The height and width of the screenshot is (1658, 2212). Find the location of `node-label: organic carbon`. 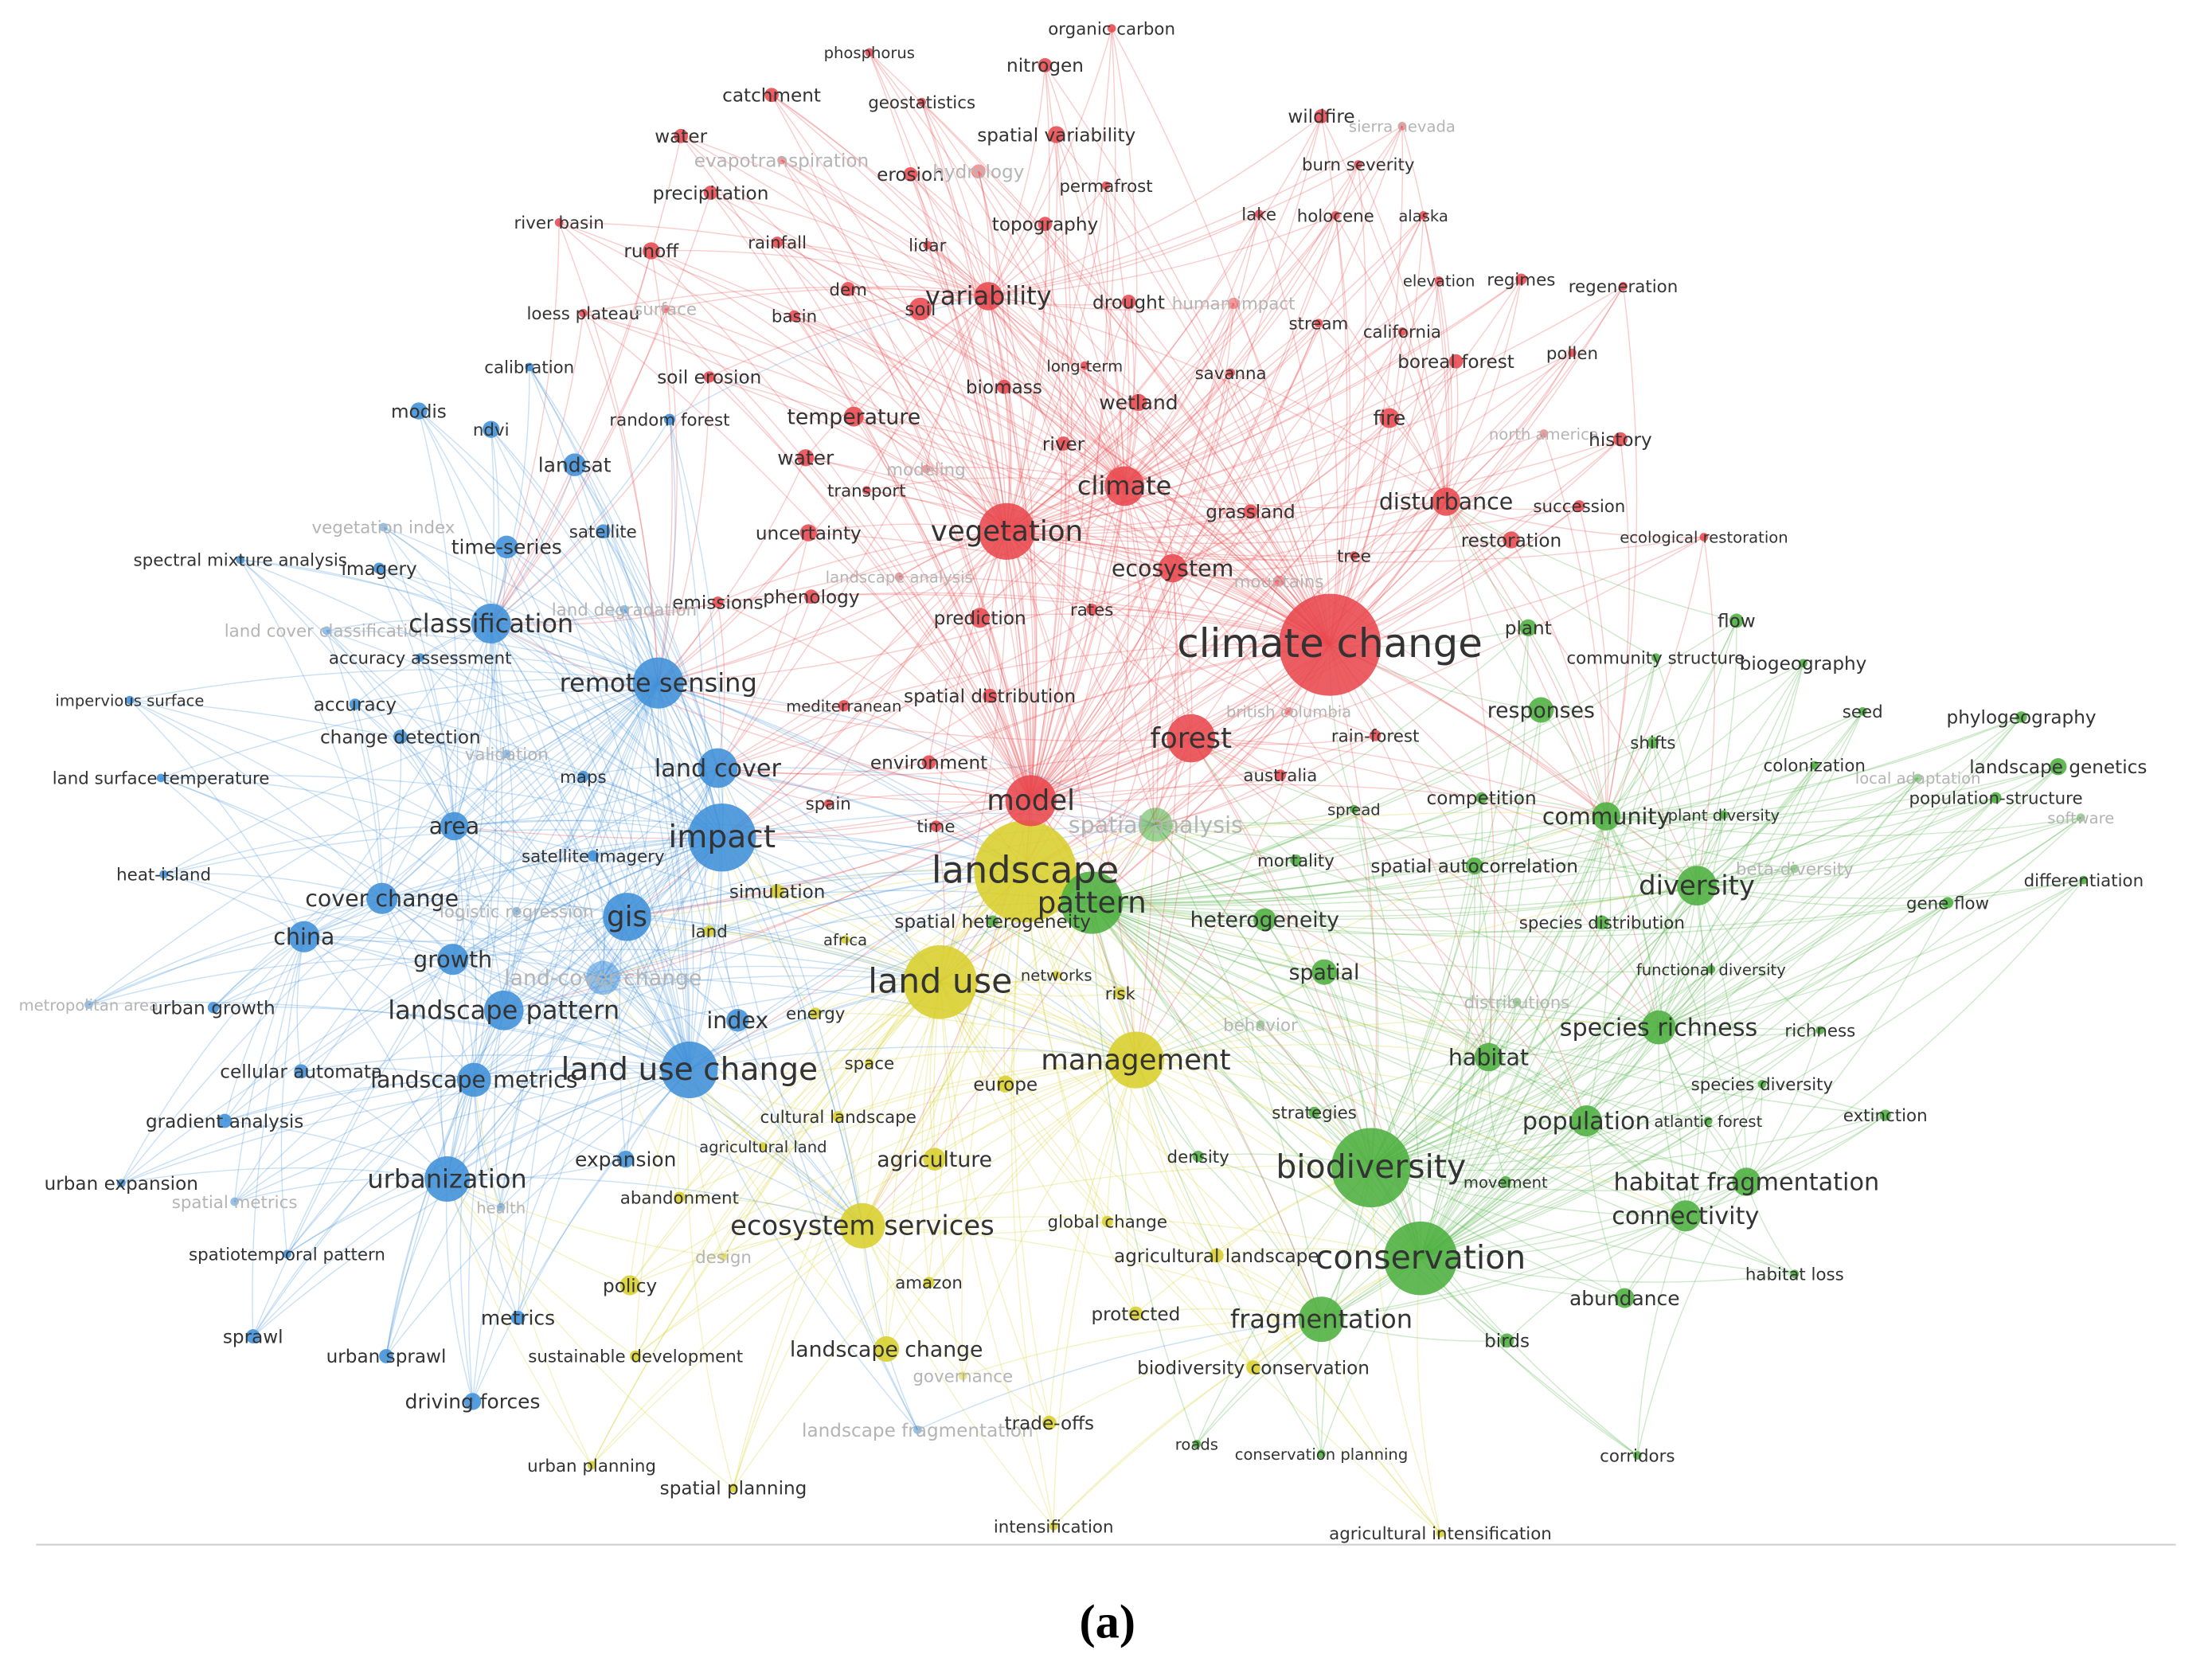

node-label: organic carbon is located at coordinates (1111, 29).